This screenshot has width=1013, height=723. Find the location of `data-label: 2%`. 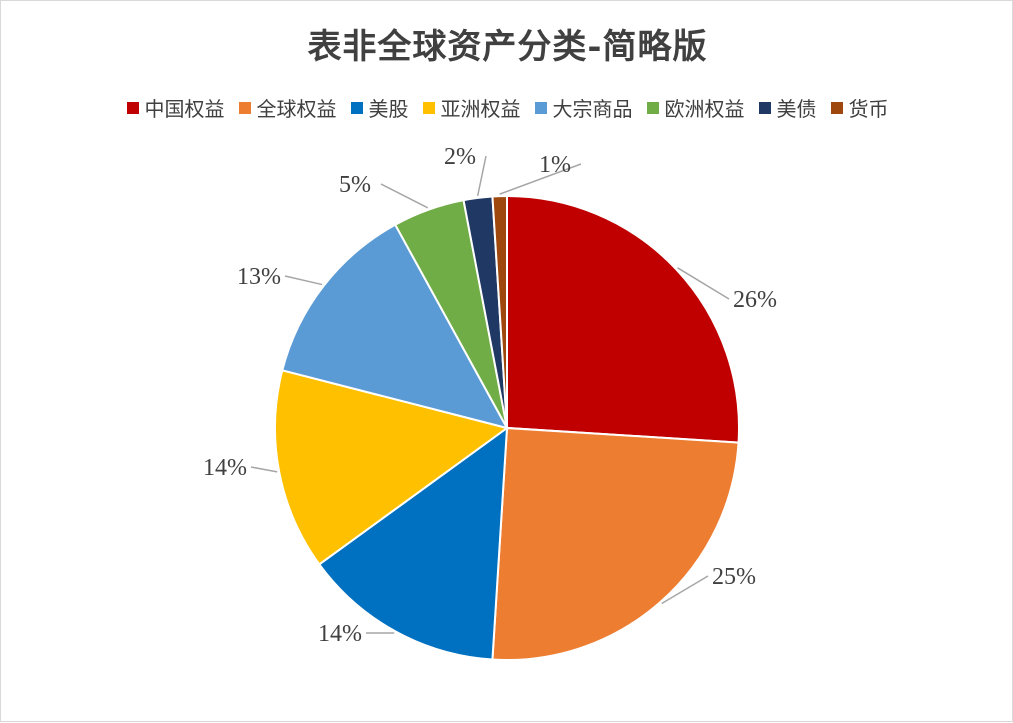

data-label: 2% is located at coordinates (460, 157).